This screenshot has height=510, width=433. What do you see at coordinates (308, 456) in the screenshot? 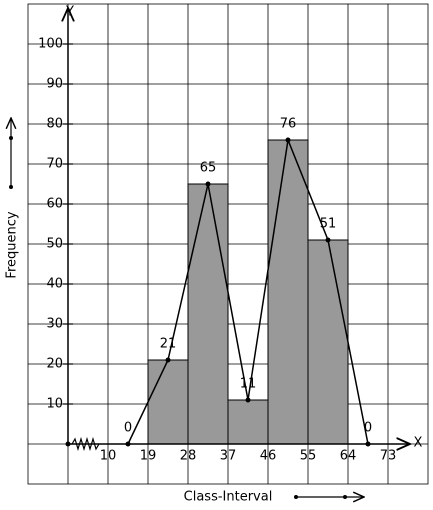
I see `x-tick-label: 55` at bounding box center [308, 456].